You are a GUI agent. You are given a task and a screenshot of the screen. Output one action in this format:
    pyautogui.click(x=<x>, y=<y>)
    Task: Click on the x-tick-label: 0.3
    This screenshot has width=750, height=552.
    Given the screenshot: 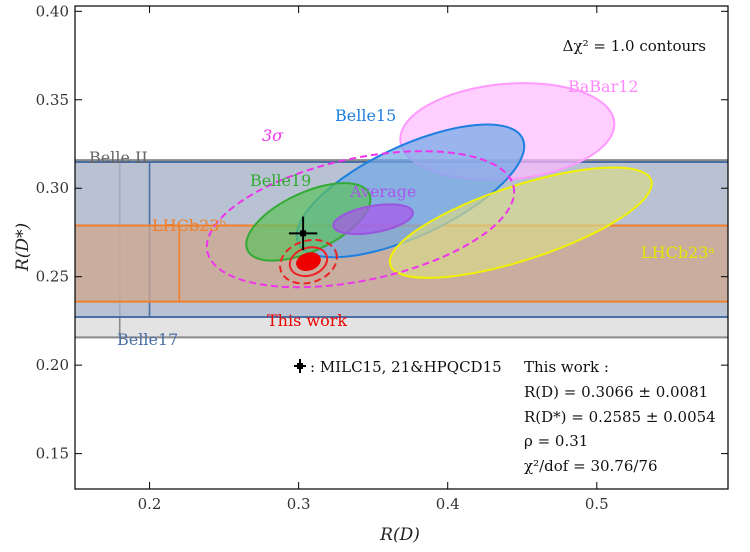 What is the action you would take?
    pyautogui.click(x=299, y=504)
    